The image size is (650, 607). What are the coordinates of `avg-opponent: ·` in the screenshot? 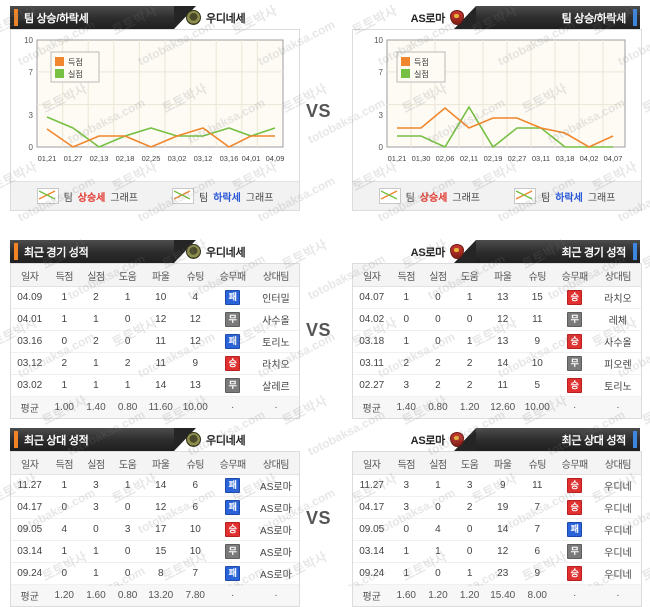 It's located at (617, 407).